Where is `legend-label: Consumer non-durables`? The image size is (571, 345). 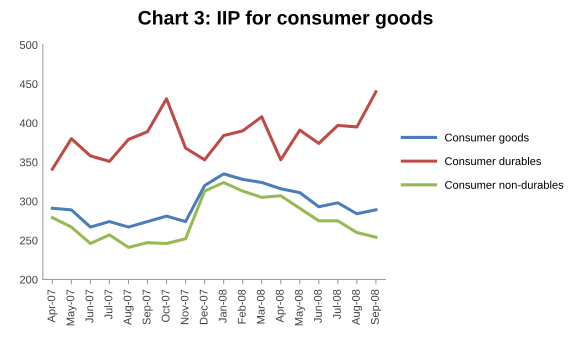 legend-label: Consumer non-durables is located at coordinates (504, 184).